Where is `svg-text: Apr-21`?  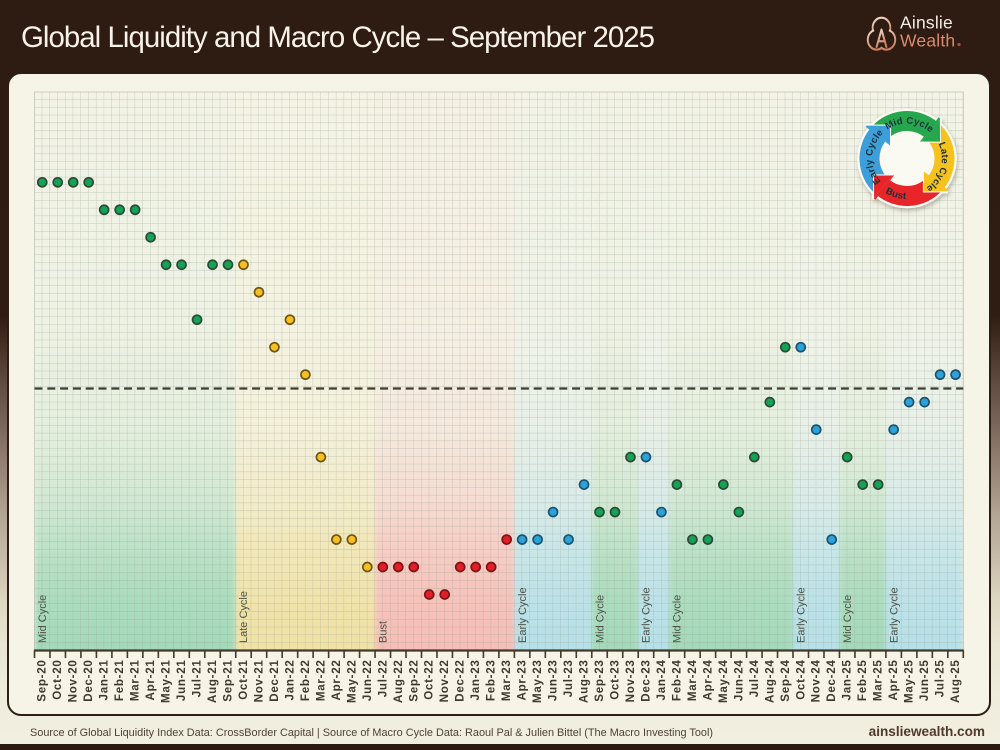
svg-text: Apr-21 is located at coordinates (150, 680).